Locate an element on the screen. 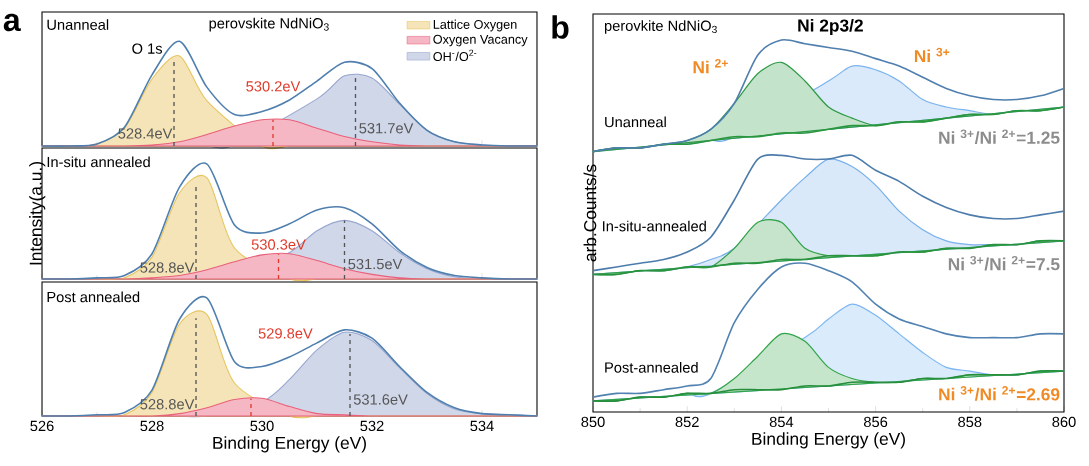 This screenshot has height=466, width=1089. annotation: Post annealed is located at coordinates (93, 297).